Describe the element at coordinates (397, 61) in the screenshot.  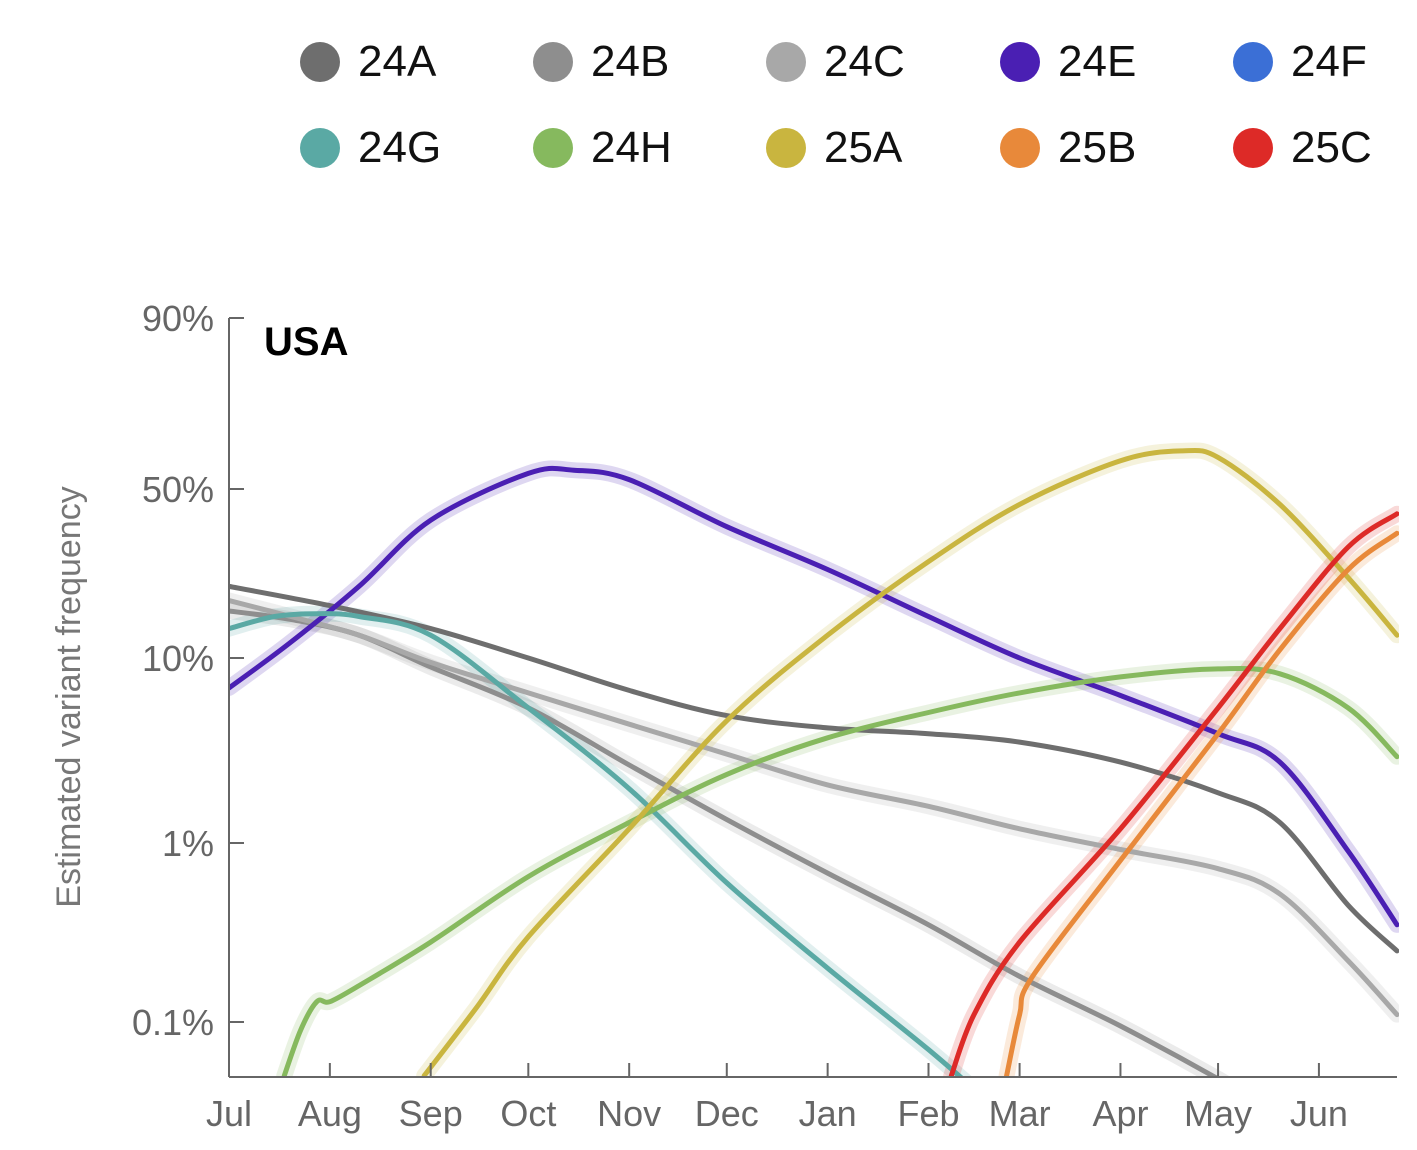
I see `legend-label-24A: 24A` at that location.